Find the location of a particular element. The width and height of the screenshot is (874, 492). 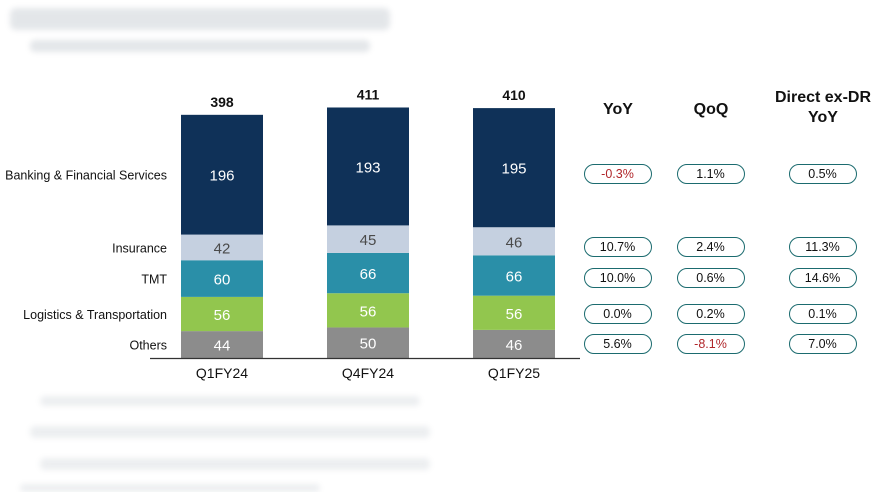

data-label-banking-and-financial-services-q4fy24: 193 is located at coordinates (367, 167).